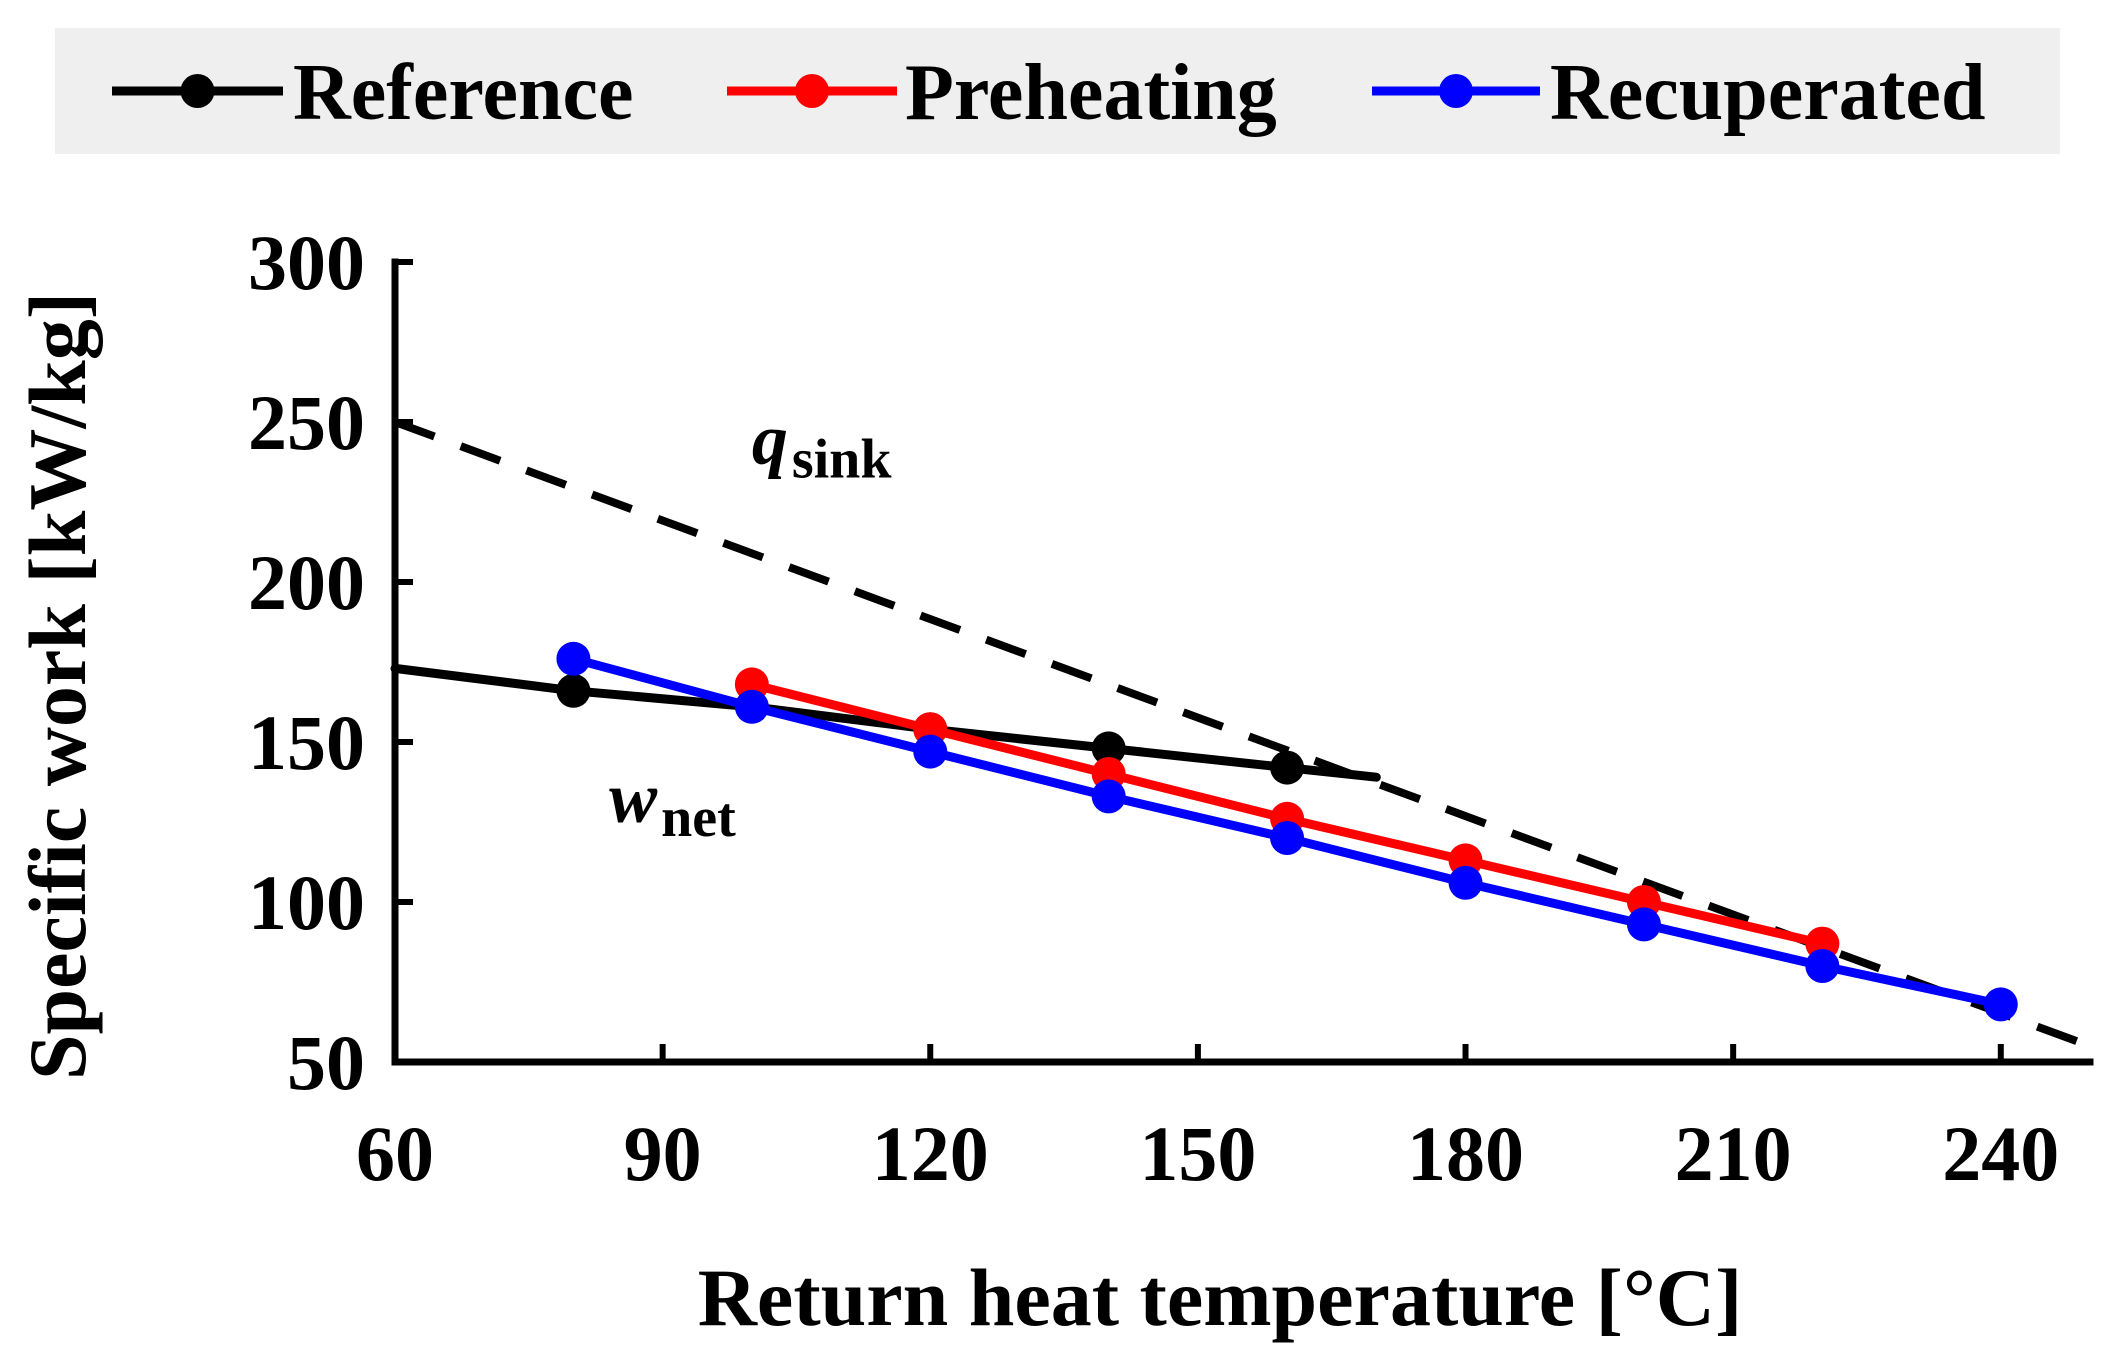  I want to click on x-tick-label: 150, so click(1197, 1153).